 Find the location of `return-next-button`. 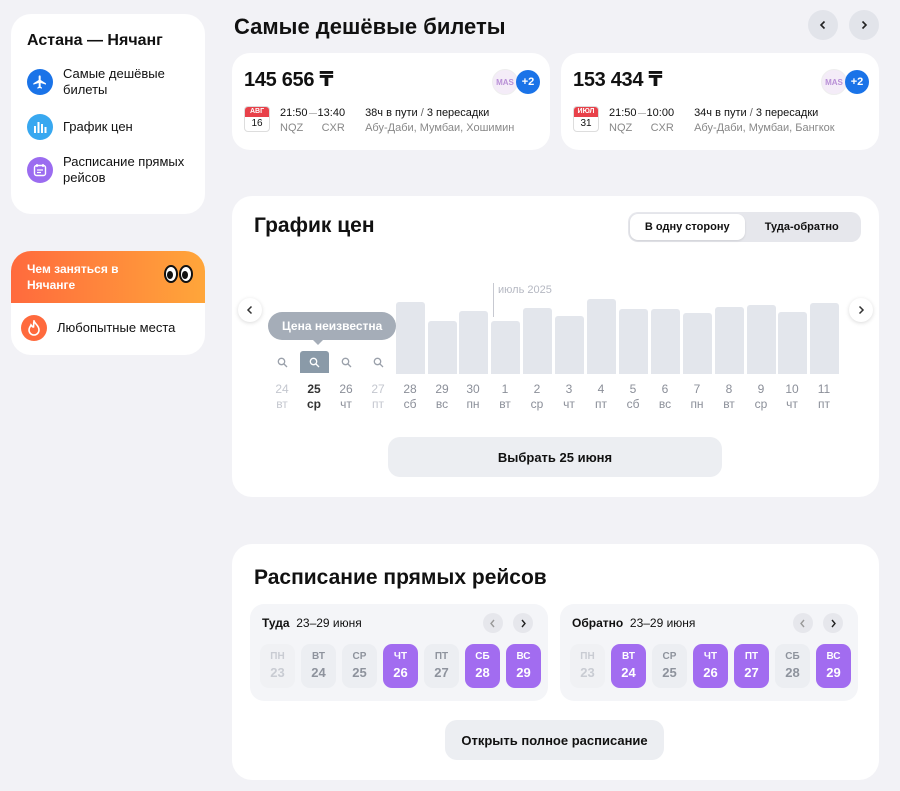

return-next-button is located at coordinates (833, 623).